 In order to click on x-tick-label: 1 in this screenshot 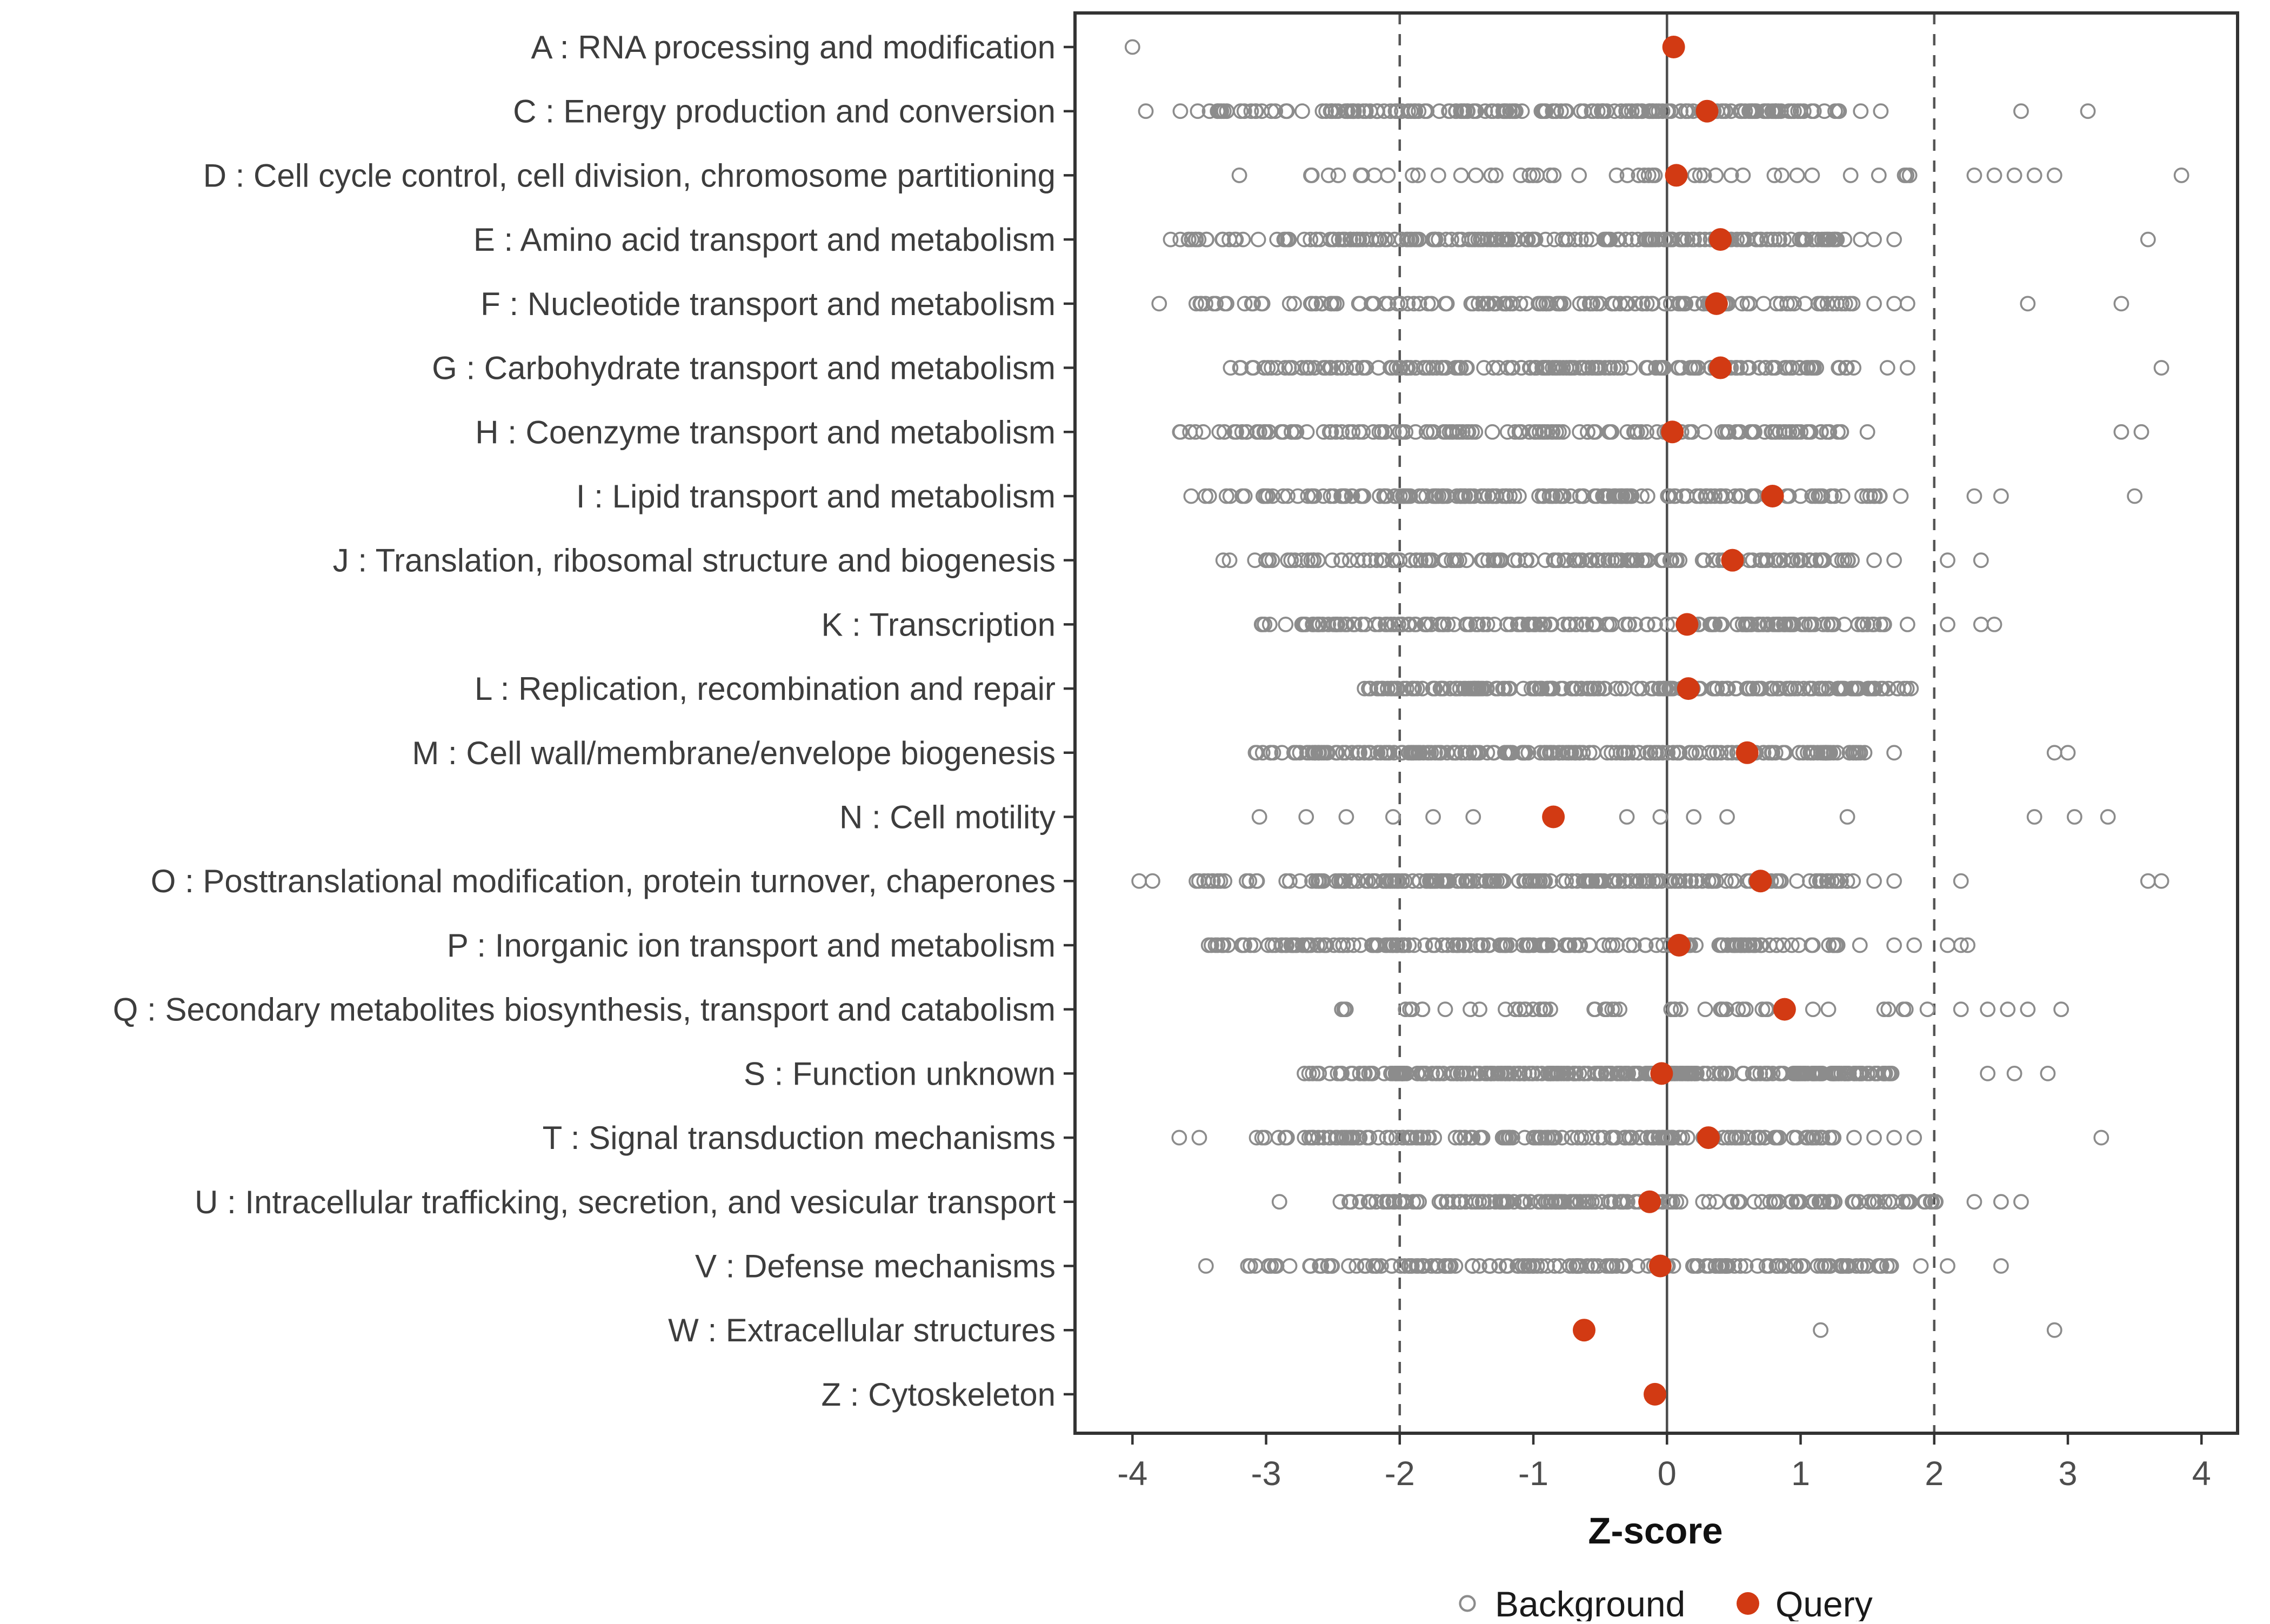, I will do `click(1800, 1474)`.